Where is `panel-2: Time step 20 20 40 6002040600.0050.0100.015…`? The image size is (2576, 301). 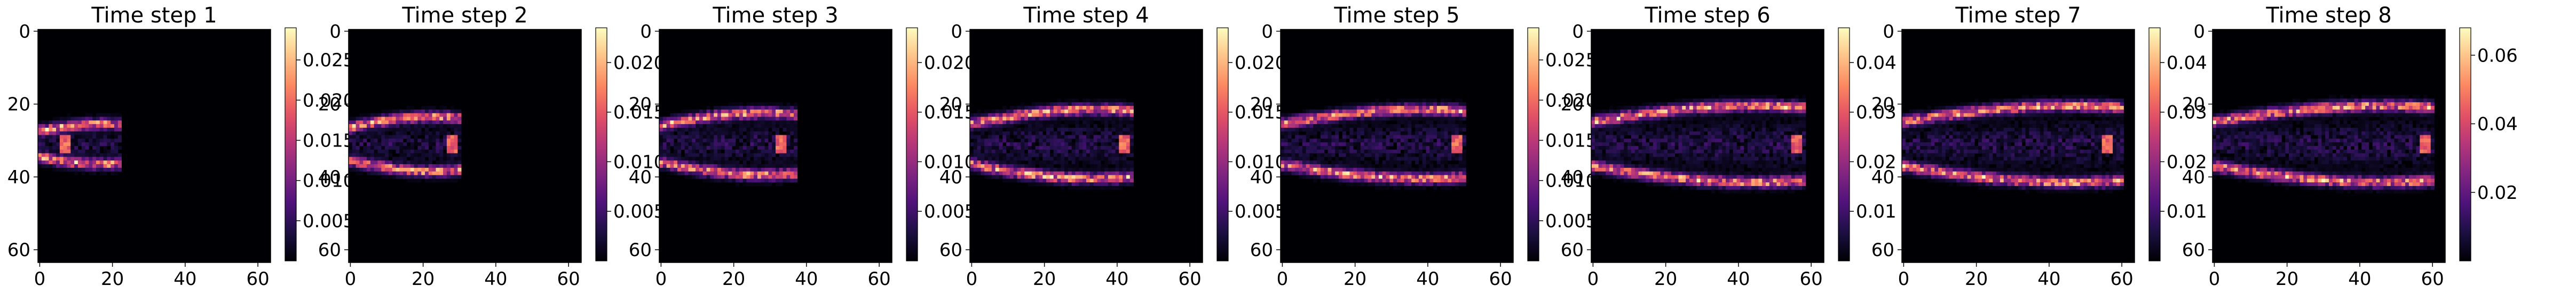 panel-2: Time step 20 20 40 6002040600.0050.0100.015… is located at coordinates (492, 146).